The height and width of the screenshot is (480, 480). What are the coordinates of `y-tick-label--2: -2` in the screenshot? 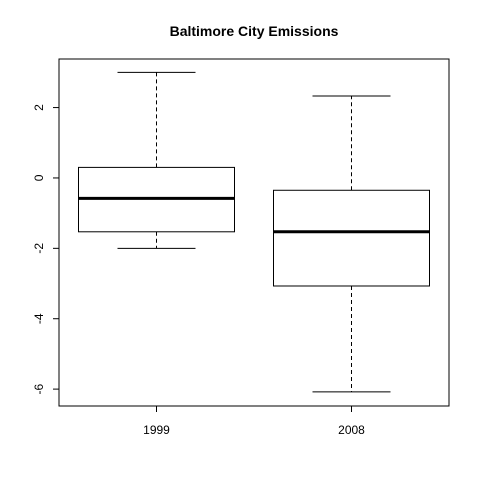 It's located at (39, 248).